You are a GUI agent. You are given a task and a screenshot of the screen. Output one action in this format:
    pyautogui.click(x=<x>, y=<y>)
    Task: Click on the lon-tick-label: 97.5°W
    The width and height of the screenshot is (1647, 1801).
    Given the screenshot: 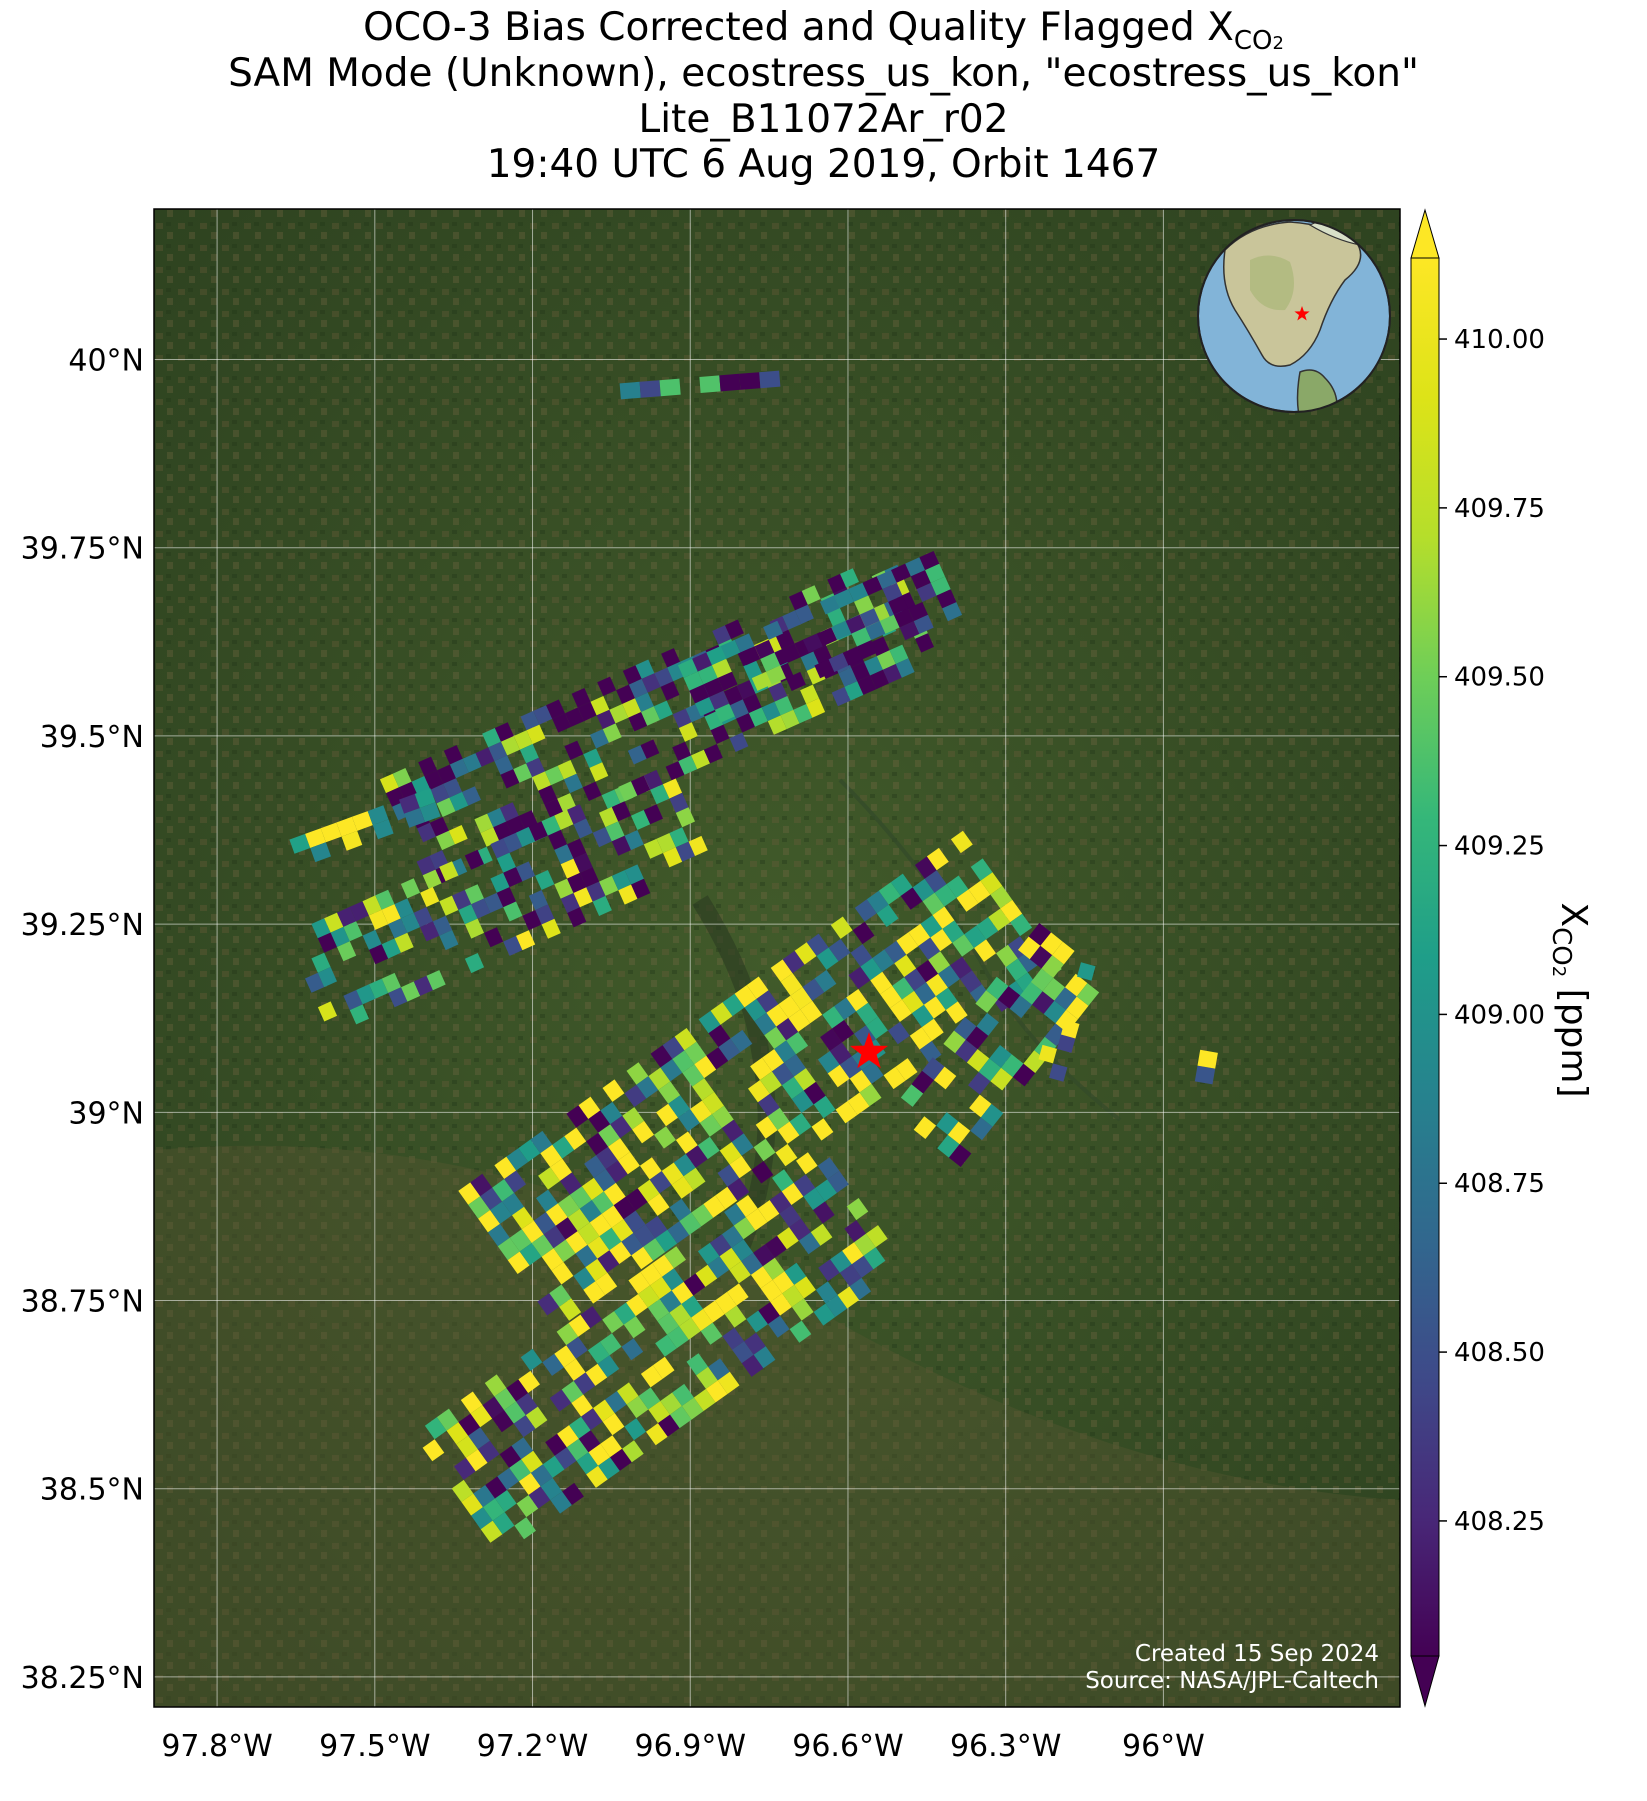 What is the action you would take?
    pyautogui.click(x=374, y=1746)
    